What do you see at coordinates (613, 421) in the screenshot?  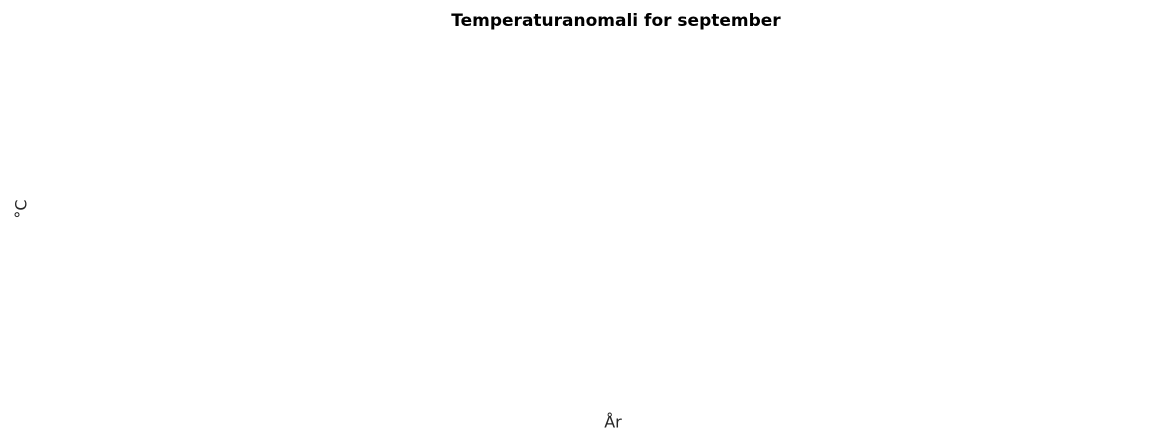 I see `x-axis-label: År` at bounding box center [613, 421].